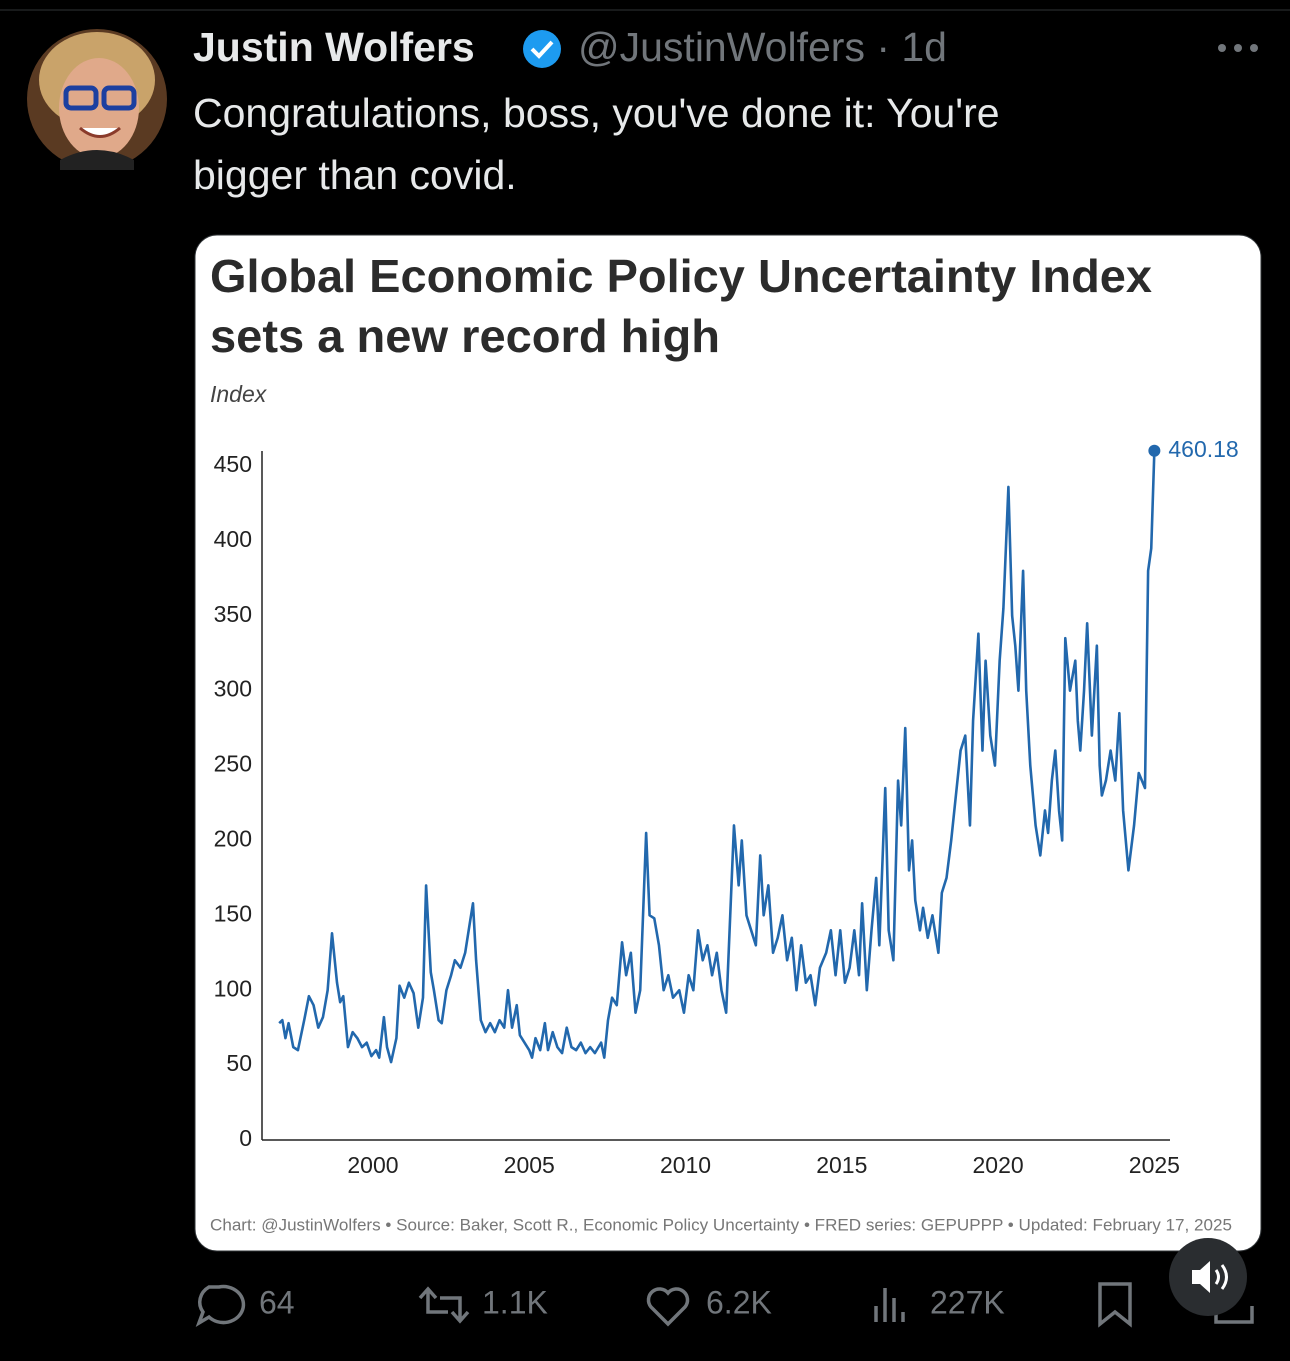 The image size is (1290, 1361). What do you see at coordinates (515, 1302) in the screenshot?
I see `repost-count: 1.1K` at bounding box center [515, 1302].